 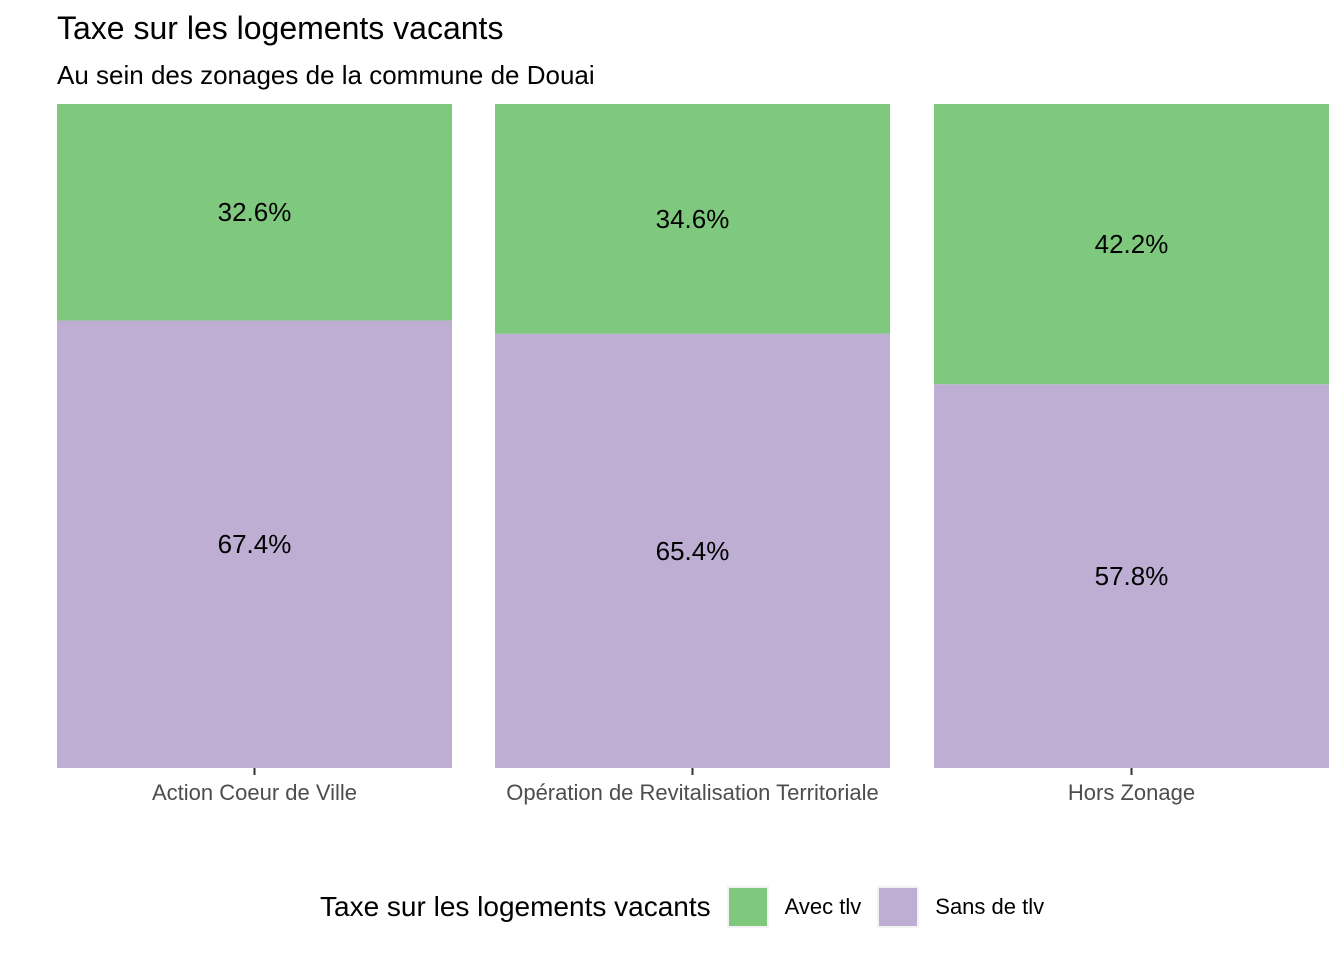 What do you see at coordinates (692, 792) in the screenshot?
I see `x-tick-label-operation-de-revitalisation-territoriale: Opération de Revitalisation Territoriale` at bounding box center [692, 792].